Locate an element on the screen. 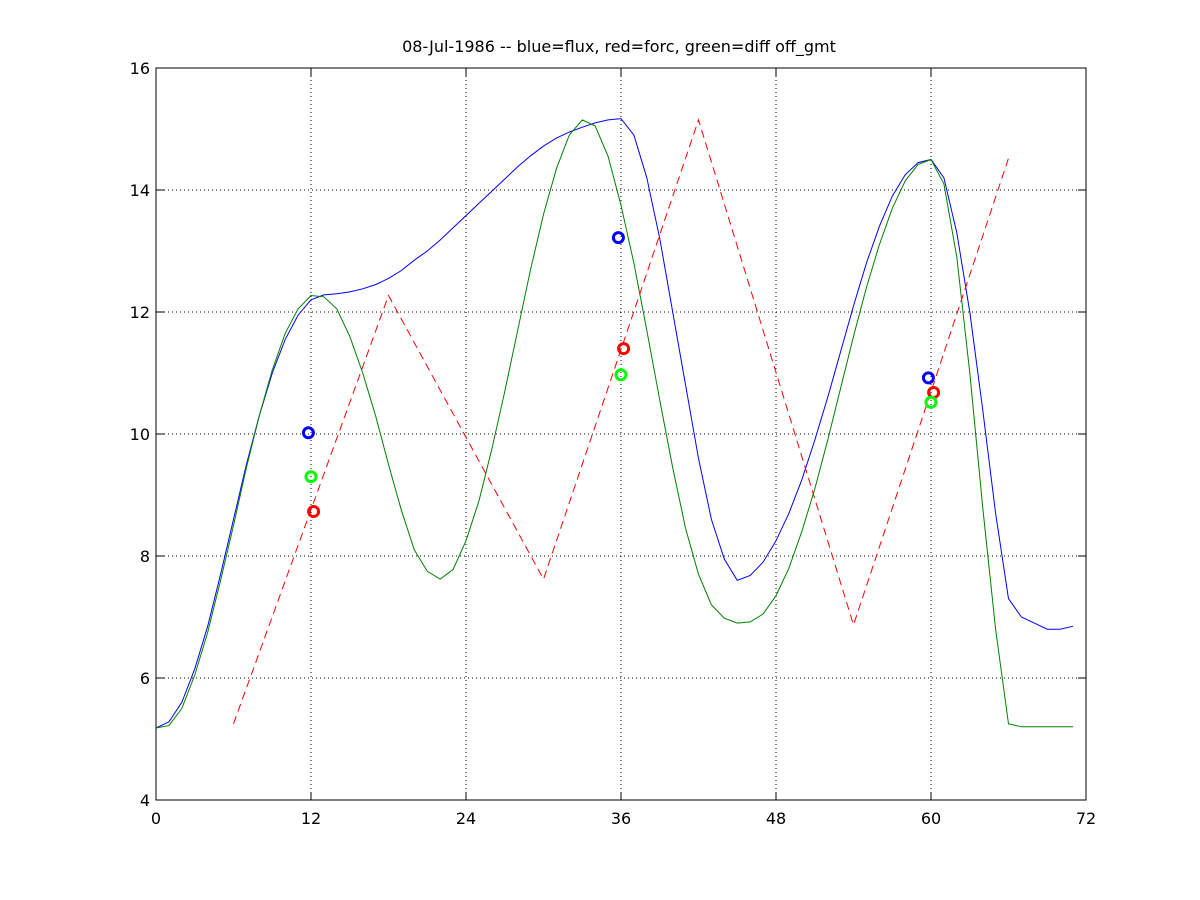 The image size is (1200, 900). x-tick-label: 72 is located at coordinates (1086, 818).